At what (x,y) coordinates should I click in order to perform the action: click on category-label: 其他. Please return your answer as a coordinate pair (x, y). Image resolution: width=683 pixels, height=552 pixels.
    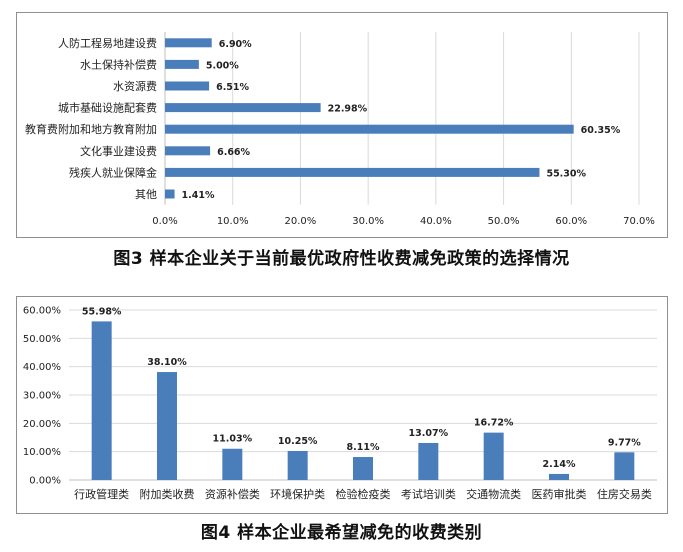
    Looking at the image, I should click on (146, 194).